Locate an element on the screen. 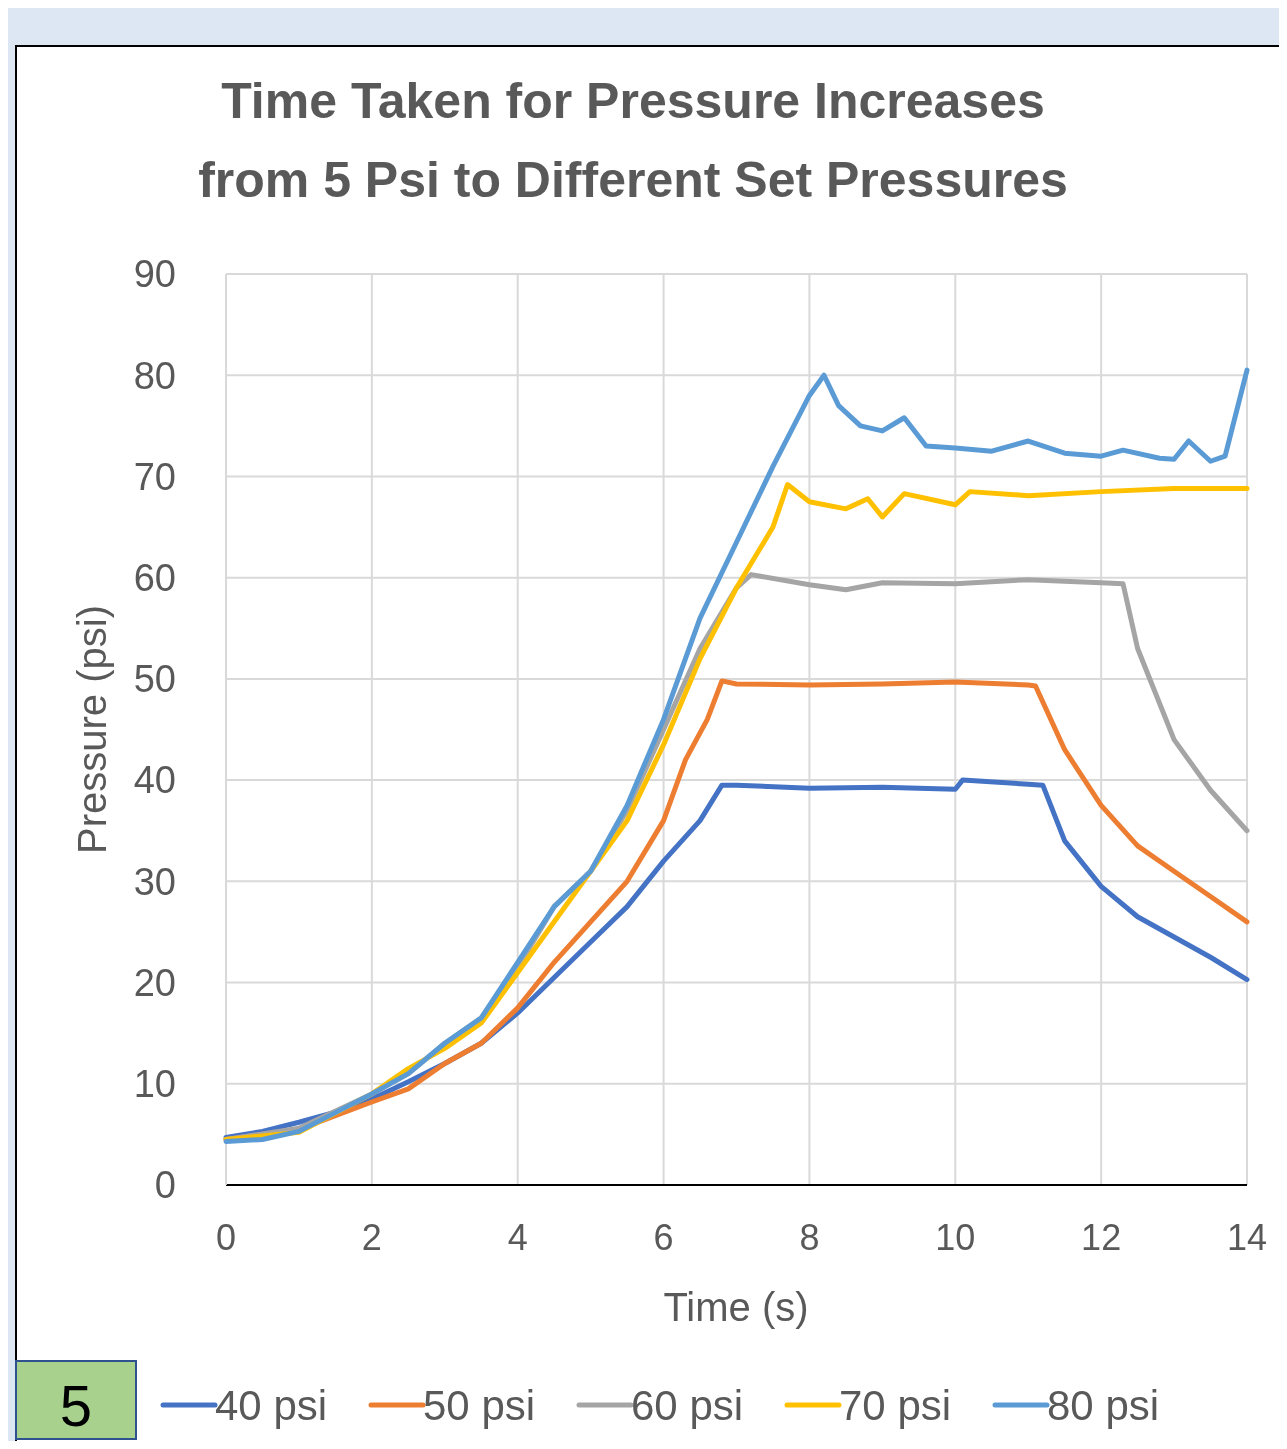  x-tick-label: 14 is located at coordinates (1247, 1237).